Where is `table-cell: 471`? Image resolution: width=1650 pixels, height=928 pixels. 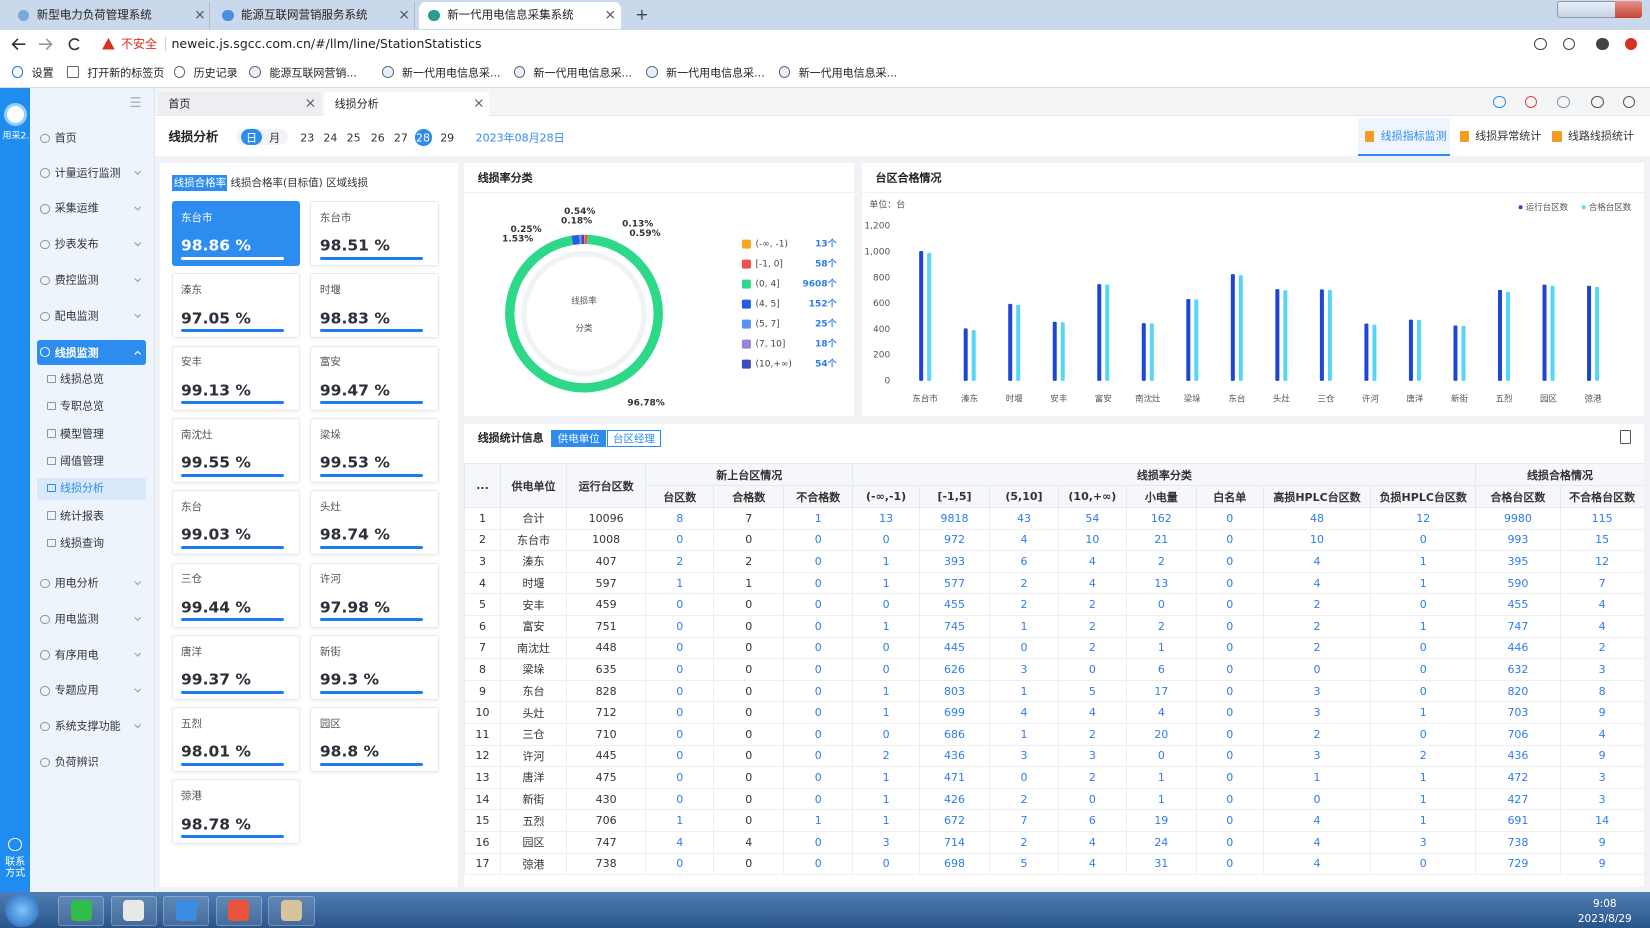
table-cell: 471 is located at coordinates (954, 778).